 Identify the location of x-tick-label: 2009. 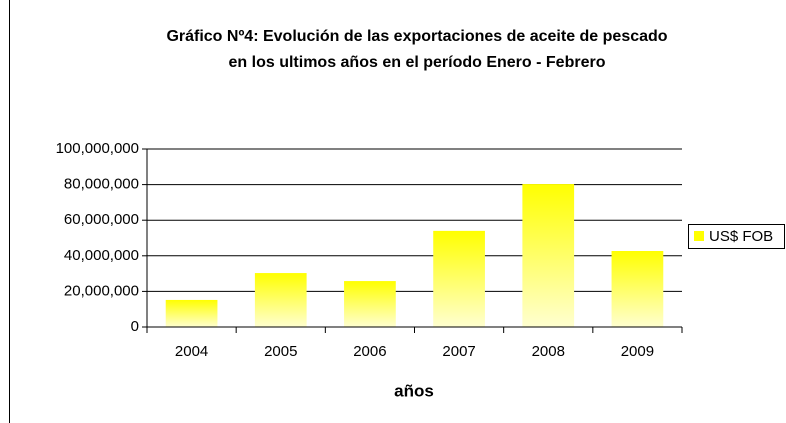
(637, 351).